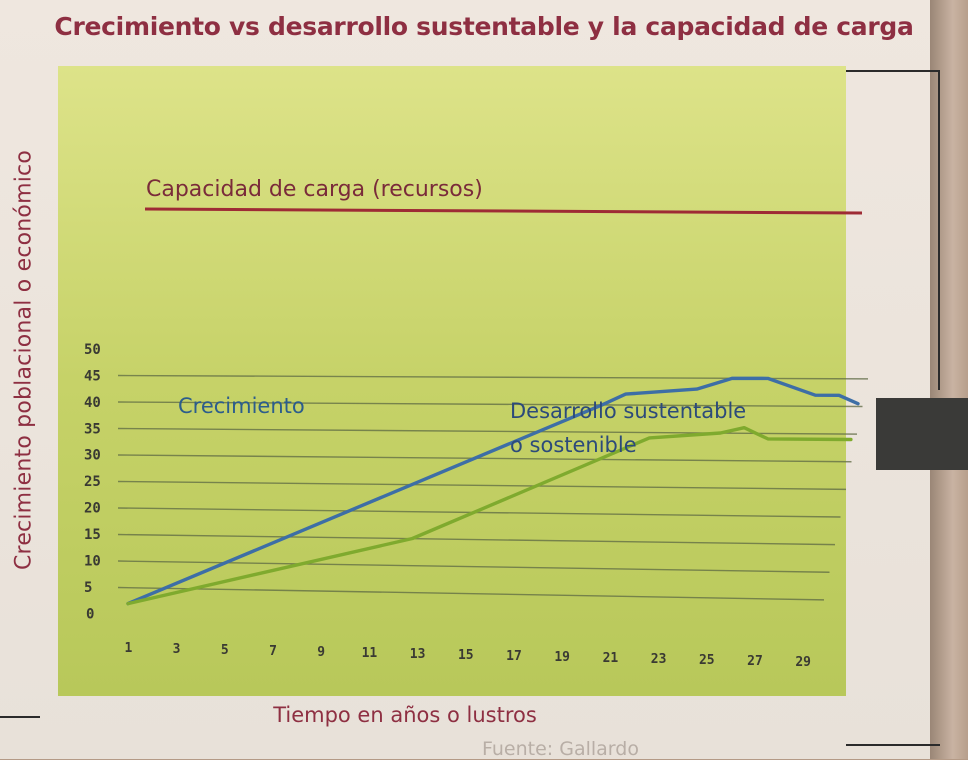 This screenshot has width=968, height=760. What do you see at coordinates (803, 662) in the screenshot?
I see `x-tick-label: 29` at bounding box center [803, 662].